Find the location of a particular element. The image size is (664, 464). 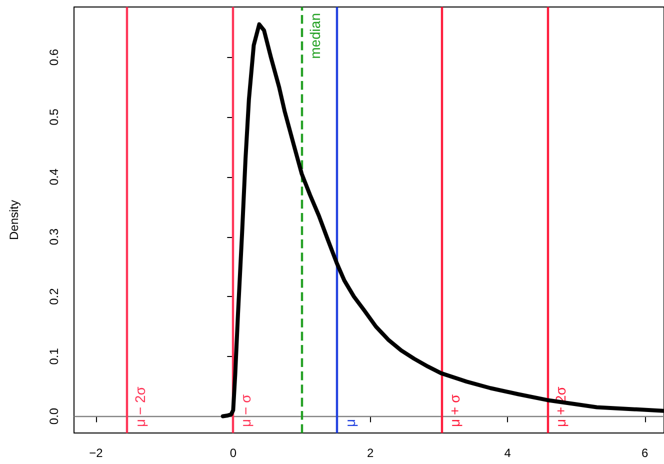

y-axis-title: Density is located at coordinates (14, 220).